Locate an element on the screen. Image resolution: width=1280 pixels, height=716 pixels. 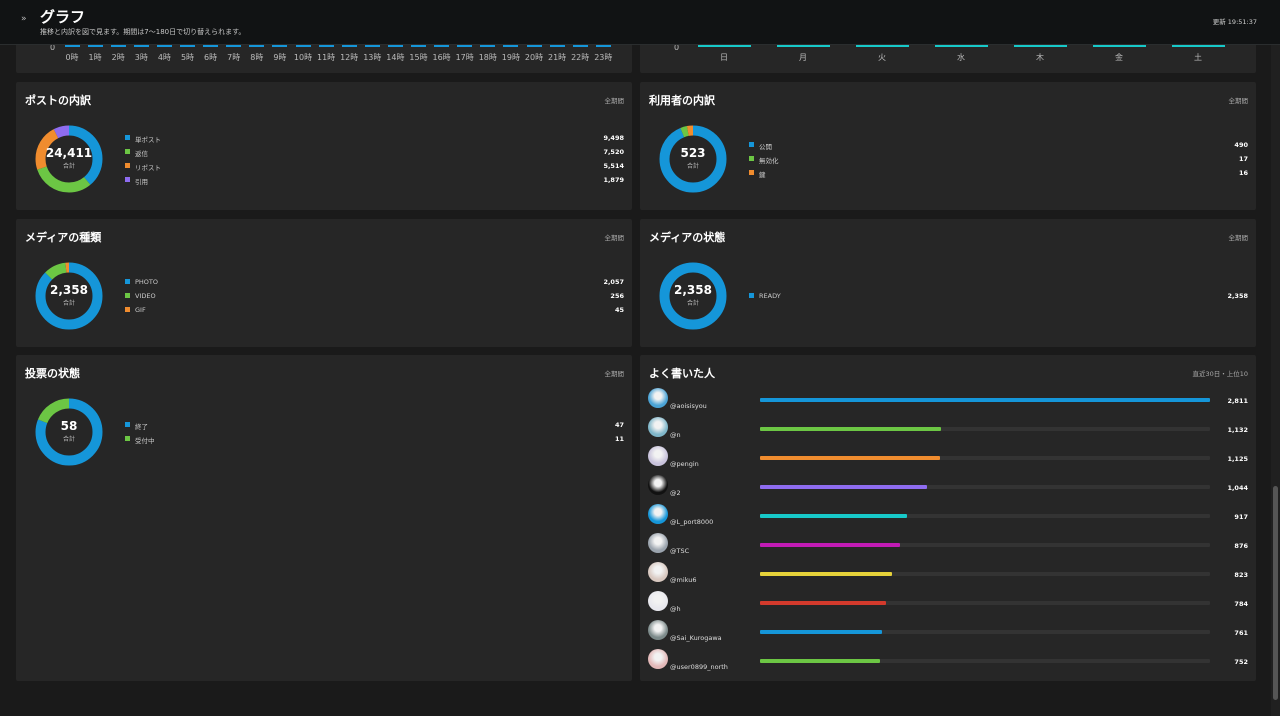
legend-value: 2,358 is located at coordinates (1237, 296).